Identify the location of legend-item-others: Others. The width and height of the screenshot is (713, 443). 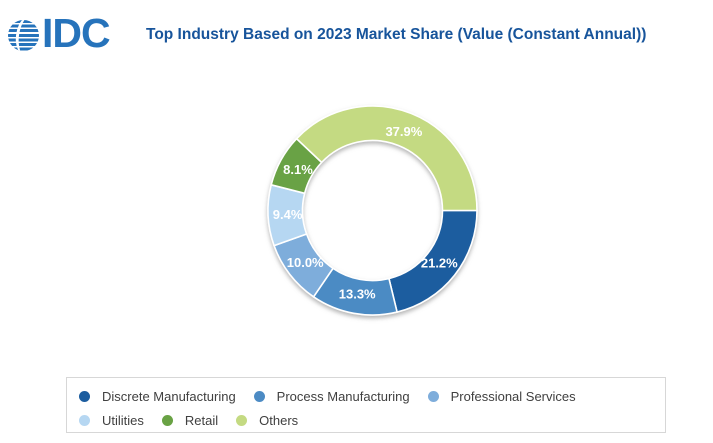
(267, 420).